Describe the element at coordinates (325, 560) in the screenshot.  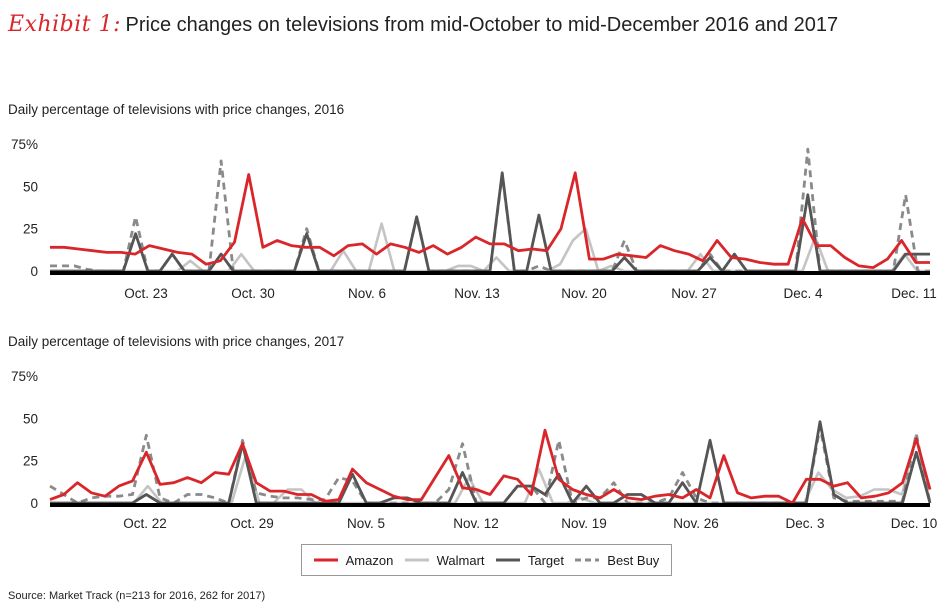
I see `amazon-swatch` at that location.